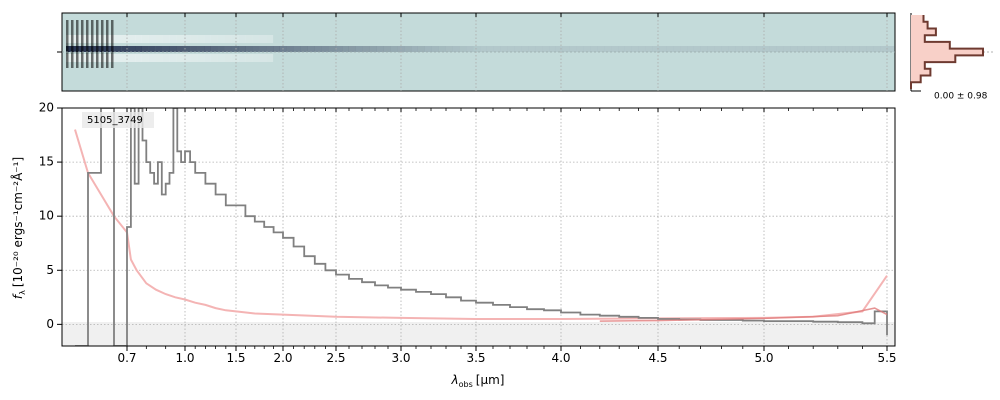 The width and height of the screenshot is (1000, 400). I want to click on zero-band, so click(478, 334).